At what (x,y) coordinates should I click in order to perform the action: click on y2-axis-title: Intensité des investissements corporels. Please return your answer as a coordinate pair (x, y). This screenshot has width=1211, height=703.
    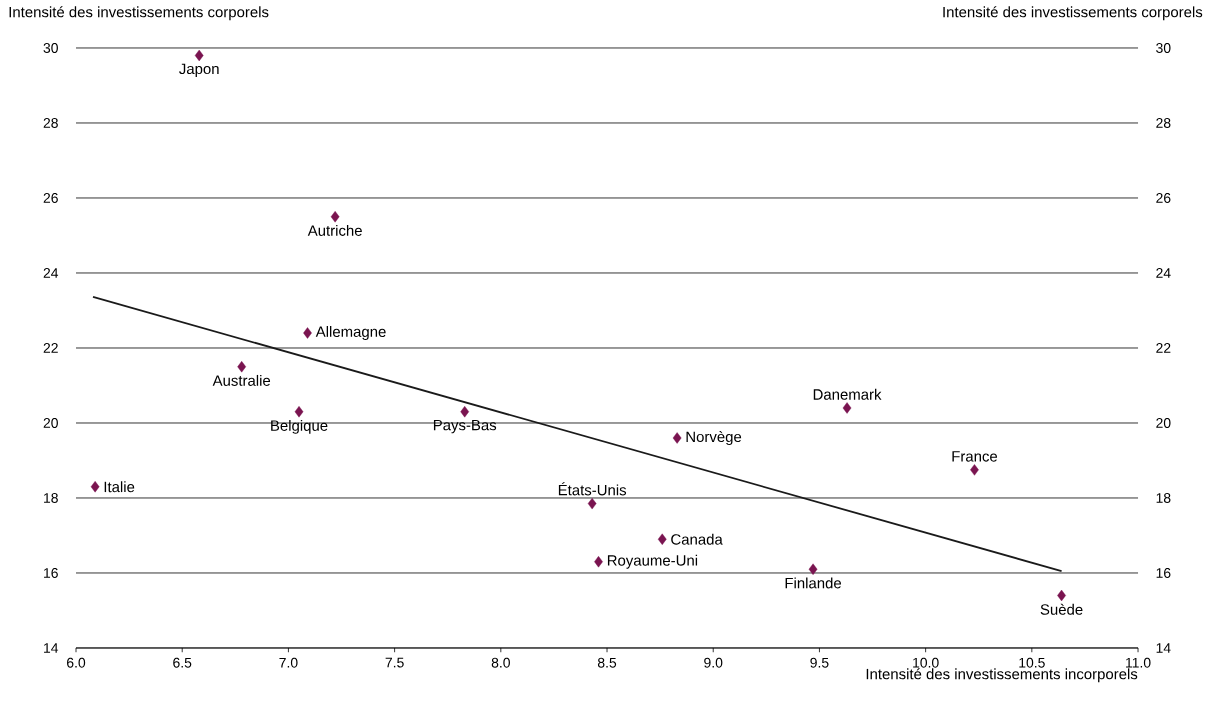
    Looking at the image, I should click on (1073, 13).